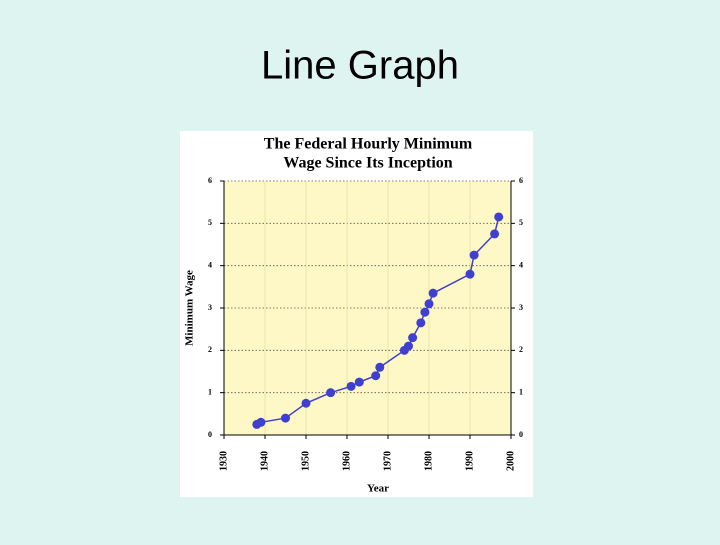 Image resolution: width=720 pixels, height=545 pixels. I want to click on y-tick-label: 4, so click(210, 264).